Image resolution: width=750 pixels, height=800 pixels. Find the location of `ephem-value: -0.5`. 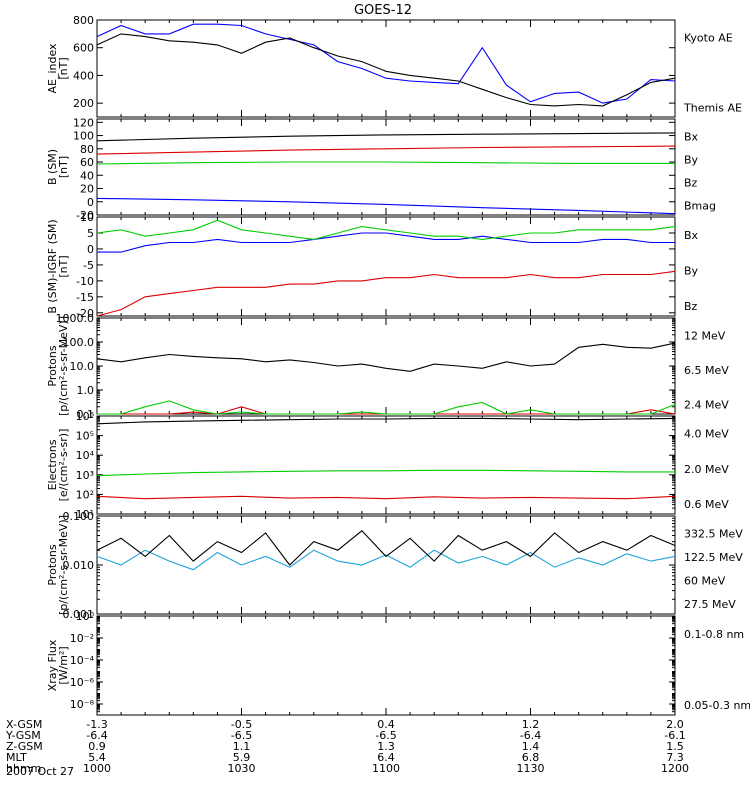

ephem-value: -0.5 is located at coordinates (241, 724).